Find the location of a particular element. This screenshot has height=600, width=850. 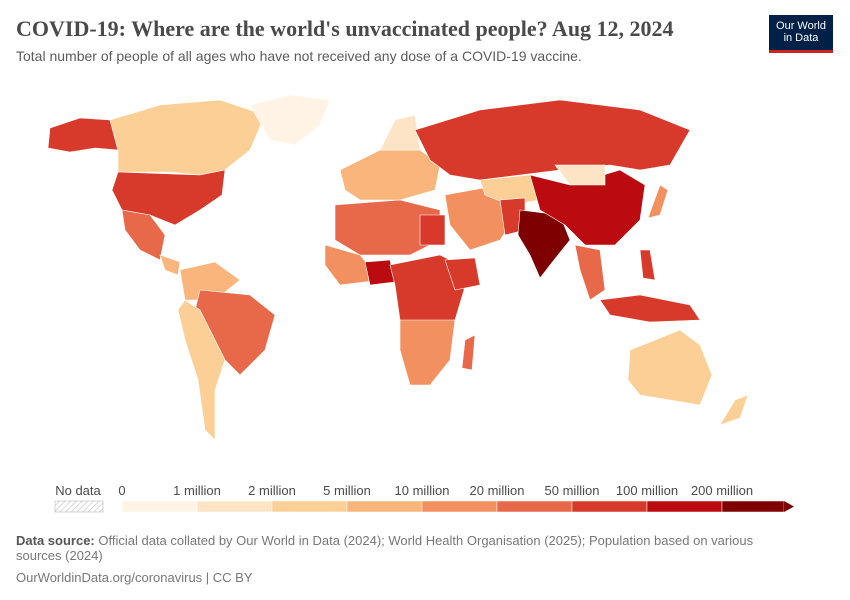

logo-line: in Data is located at coordinates (801, 38).